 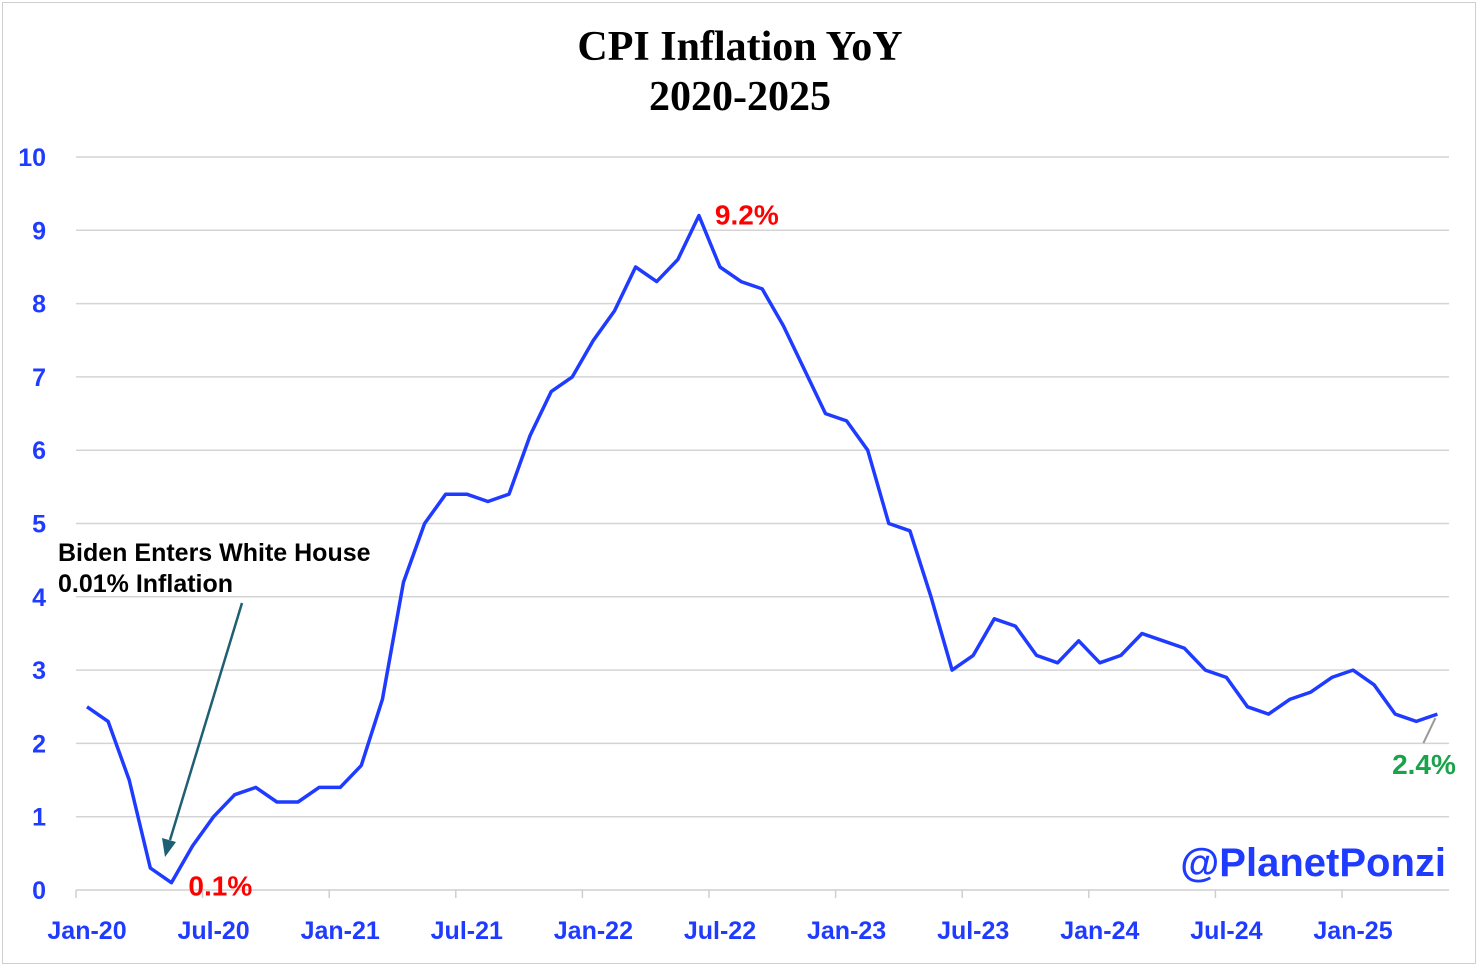 What do you see at coordinates (39, 671) in the screenshot?
I see `y-tick-label: 3` at bounding box center [39, 671].